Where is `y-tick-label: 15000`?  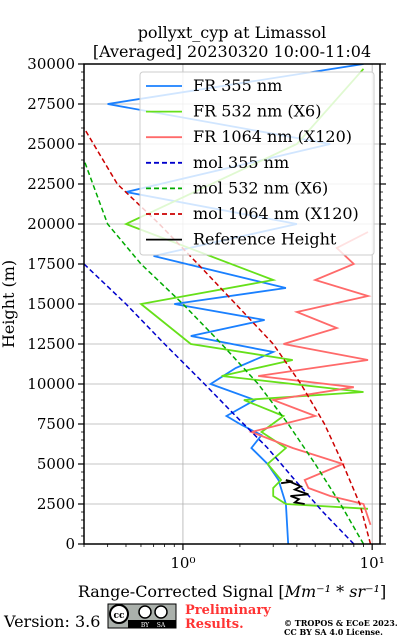
y-tick-label: 15000 is located at coordinates (51, 304).